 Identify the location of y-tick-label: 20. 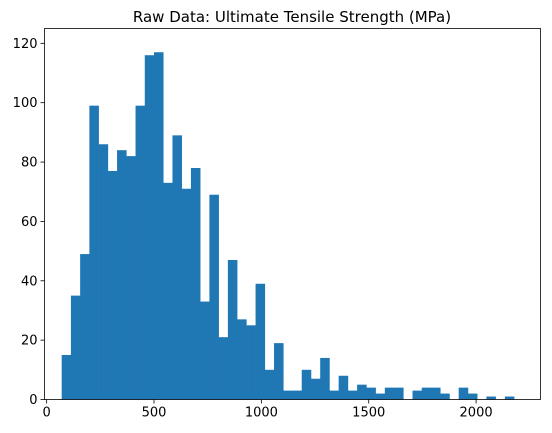
(29, 341).